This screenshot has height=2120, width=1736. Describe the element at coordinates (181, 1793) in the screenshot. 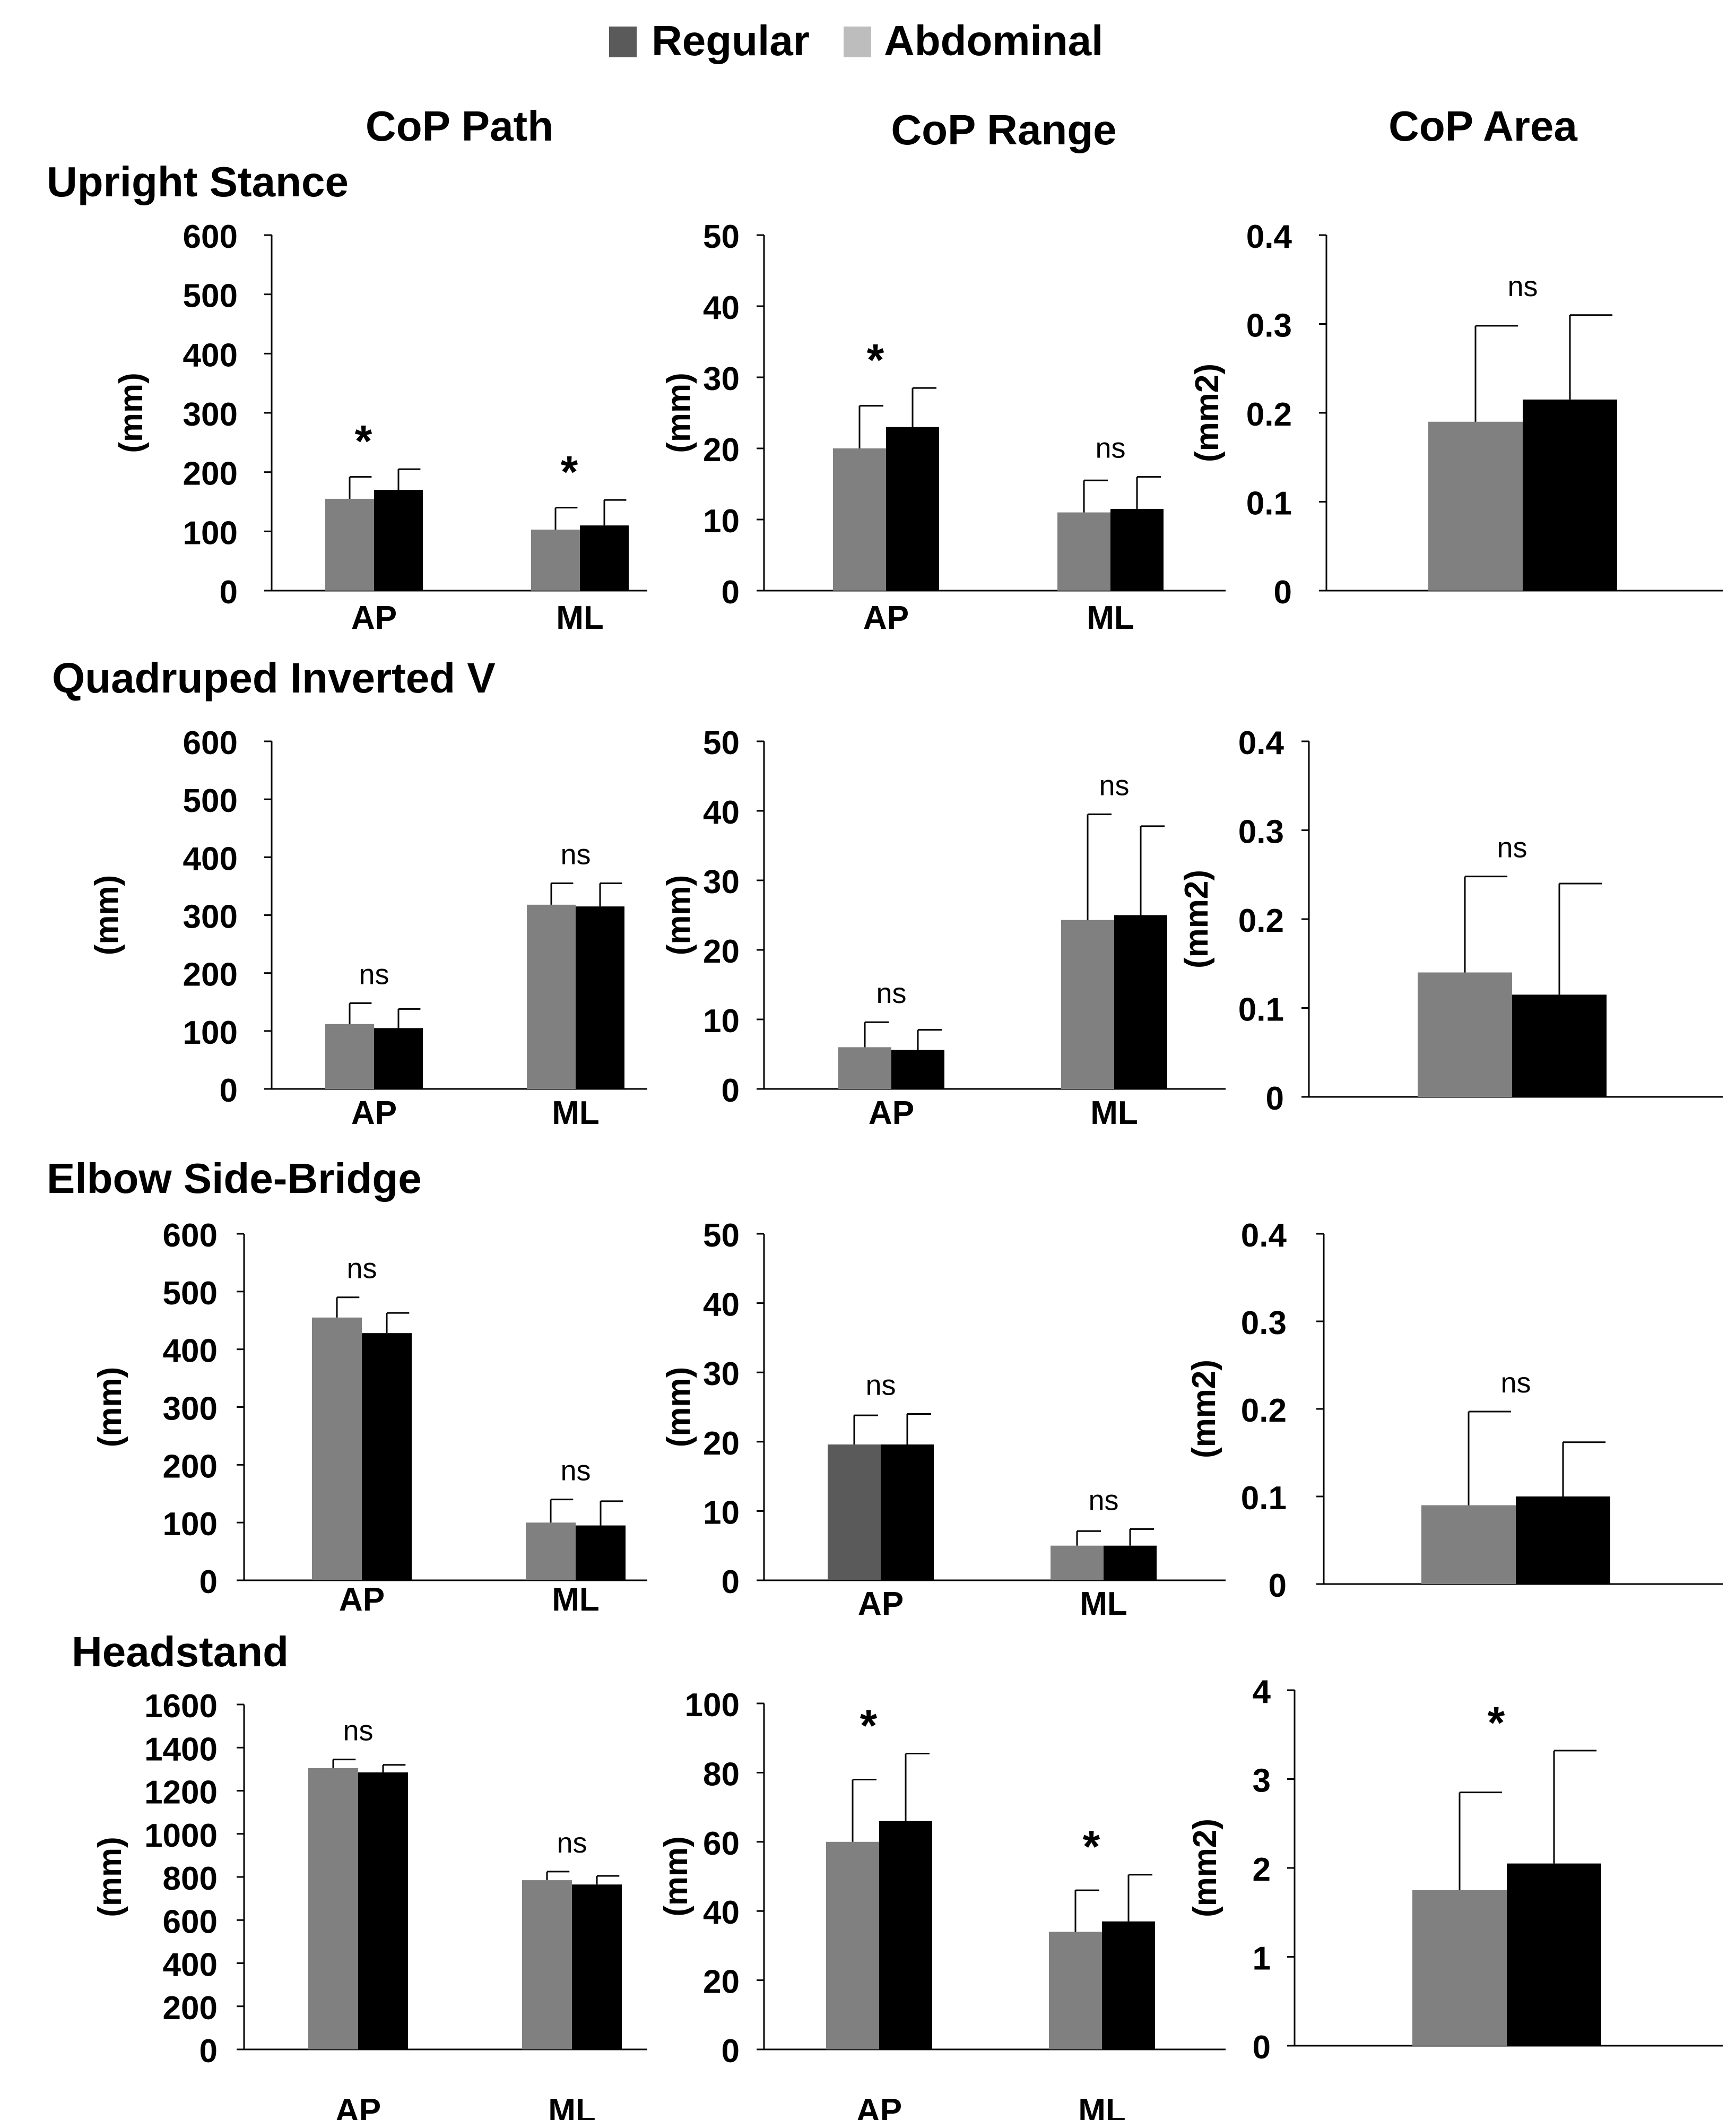

I see `y-tick-label: 1200` at that location.